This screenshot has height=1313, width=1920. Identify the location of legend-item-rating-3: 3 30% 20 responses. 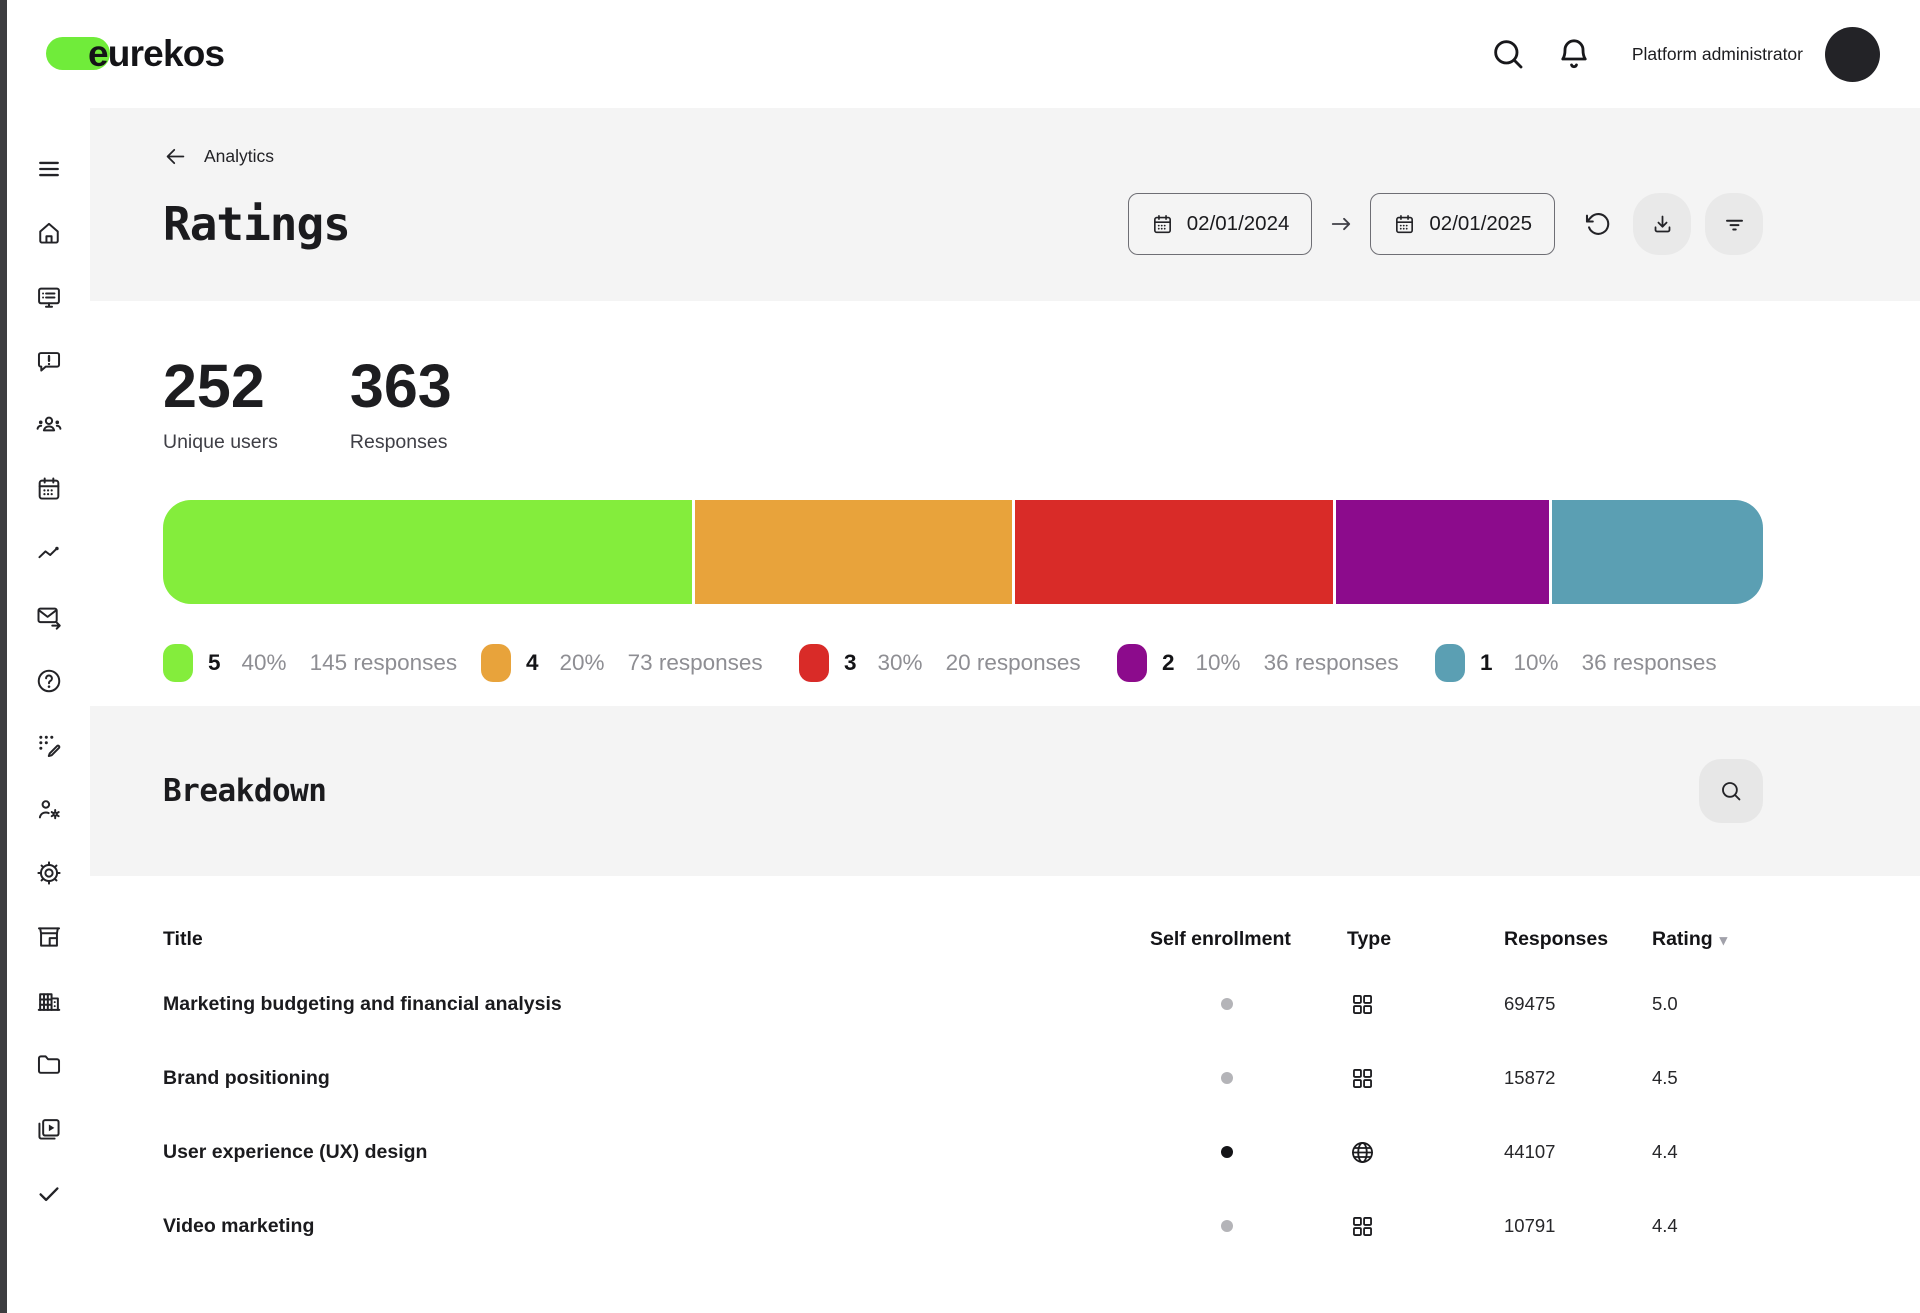
(958, 663).